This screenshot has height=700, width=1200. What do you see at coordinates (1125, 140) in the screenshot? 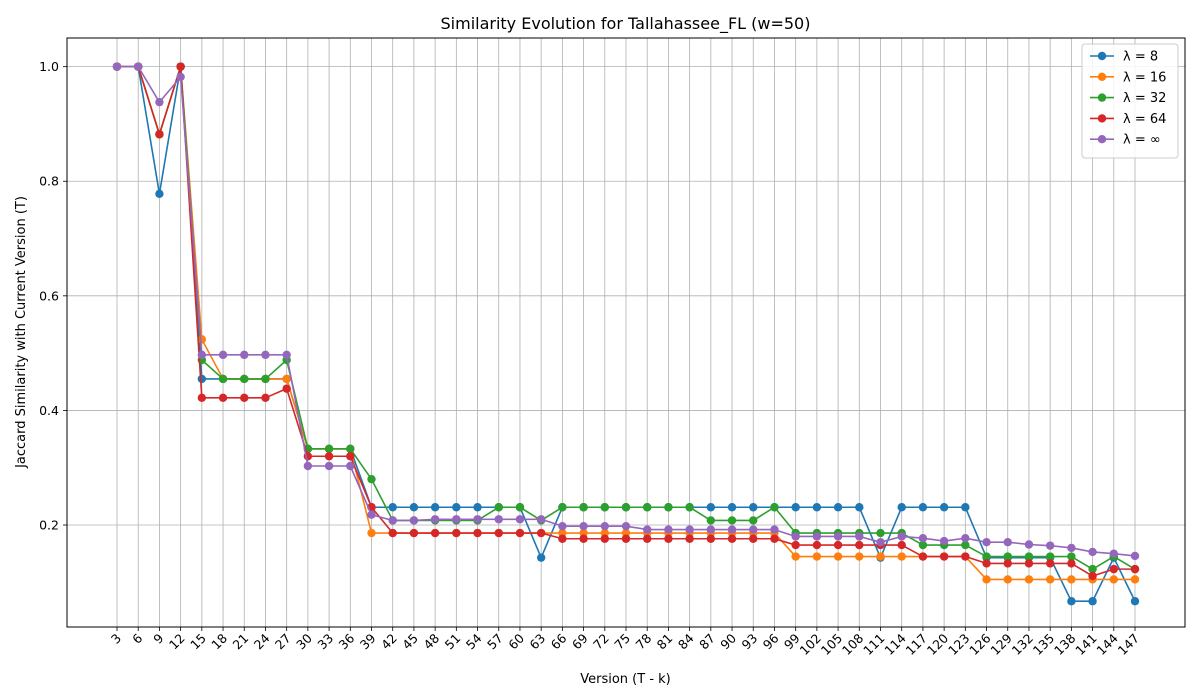
I see `legend-item: λ = ∞` at bounding box center [1125, 140].